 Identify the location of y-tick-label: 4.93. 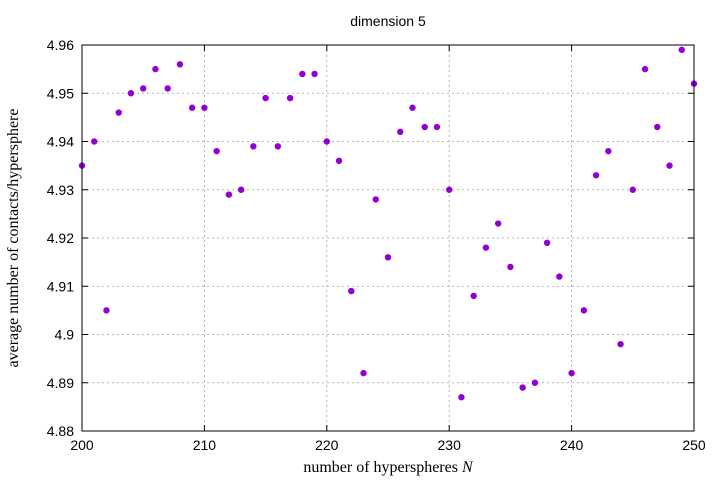
(60, 190).